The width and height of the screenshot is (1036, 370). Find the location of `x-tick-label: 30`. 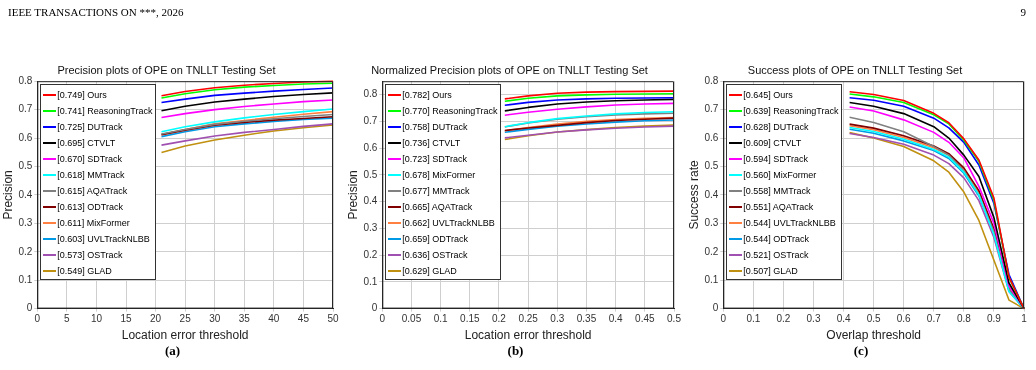

x-tick-label: 30 is located at coordinates (215, 319).